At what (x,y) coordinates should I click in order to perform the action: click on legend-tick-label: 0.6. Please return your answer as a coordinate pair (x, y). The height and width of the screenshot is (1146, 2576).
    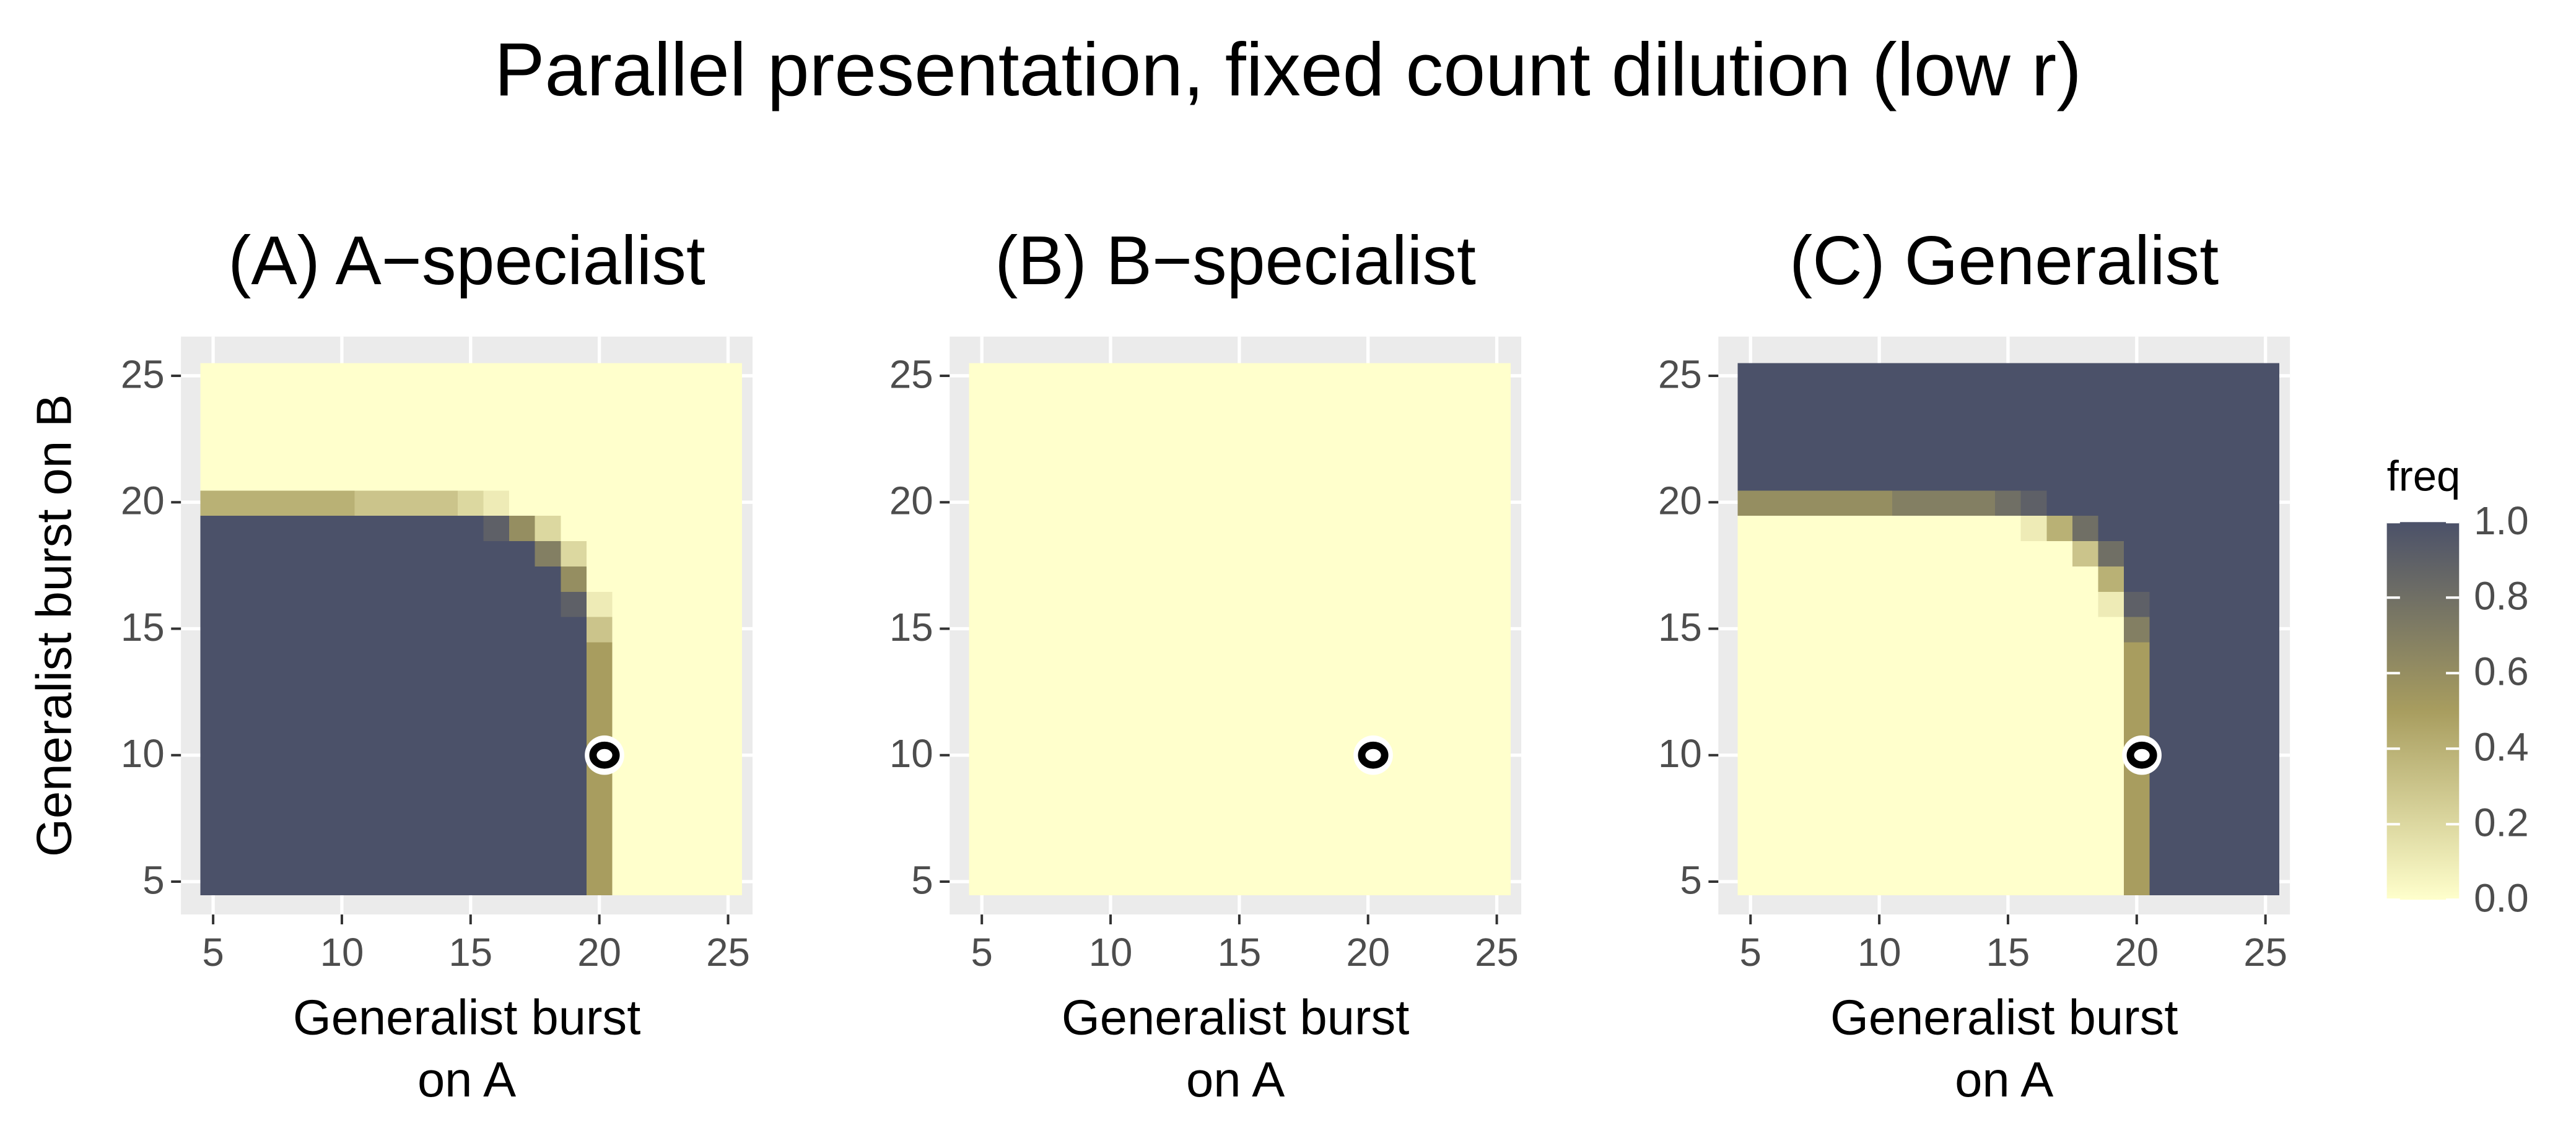
    Looking at the image, I should click on (2501, 672).